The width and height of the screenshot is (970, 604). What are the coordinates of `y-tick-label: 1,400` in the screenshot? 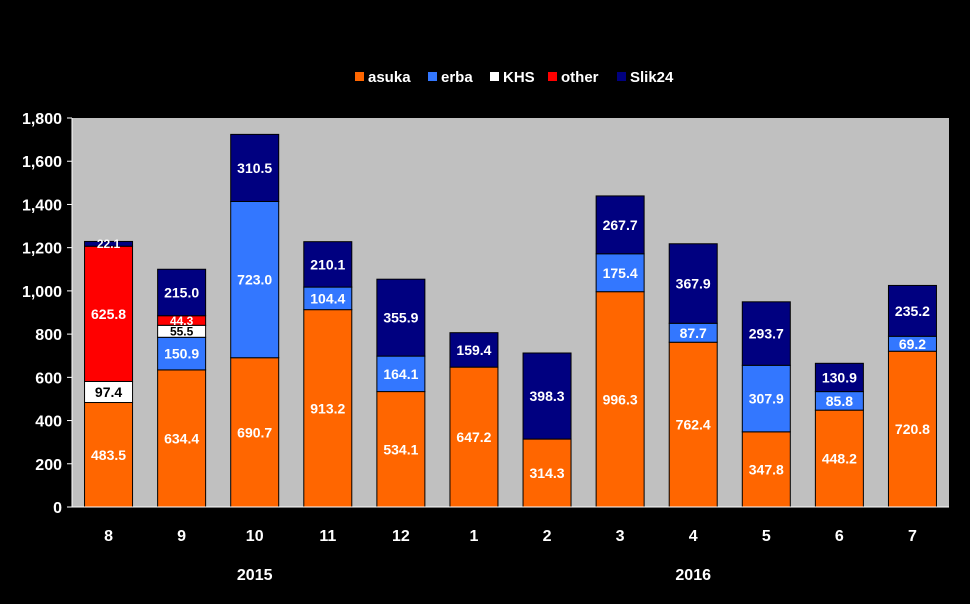 It's located at (42, 205).